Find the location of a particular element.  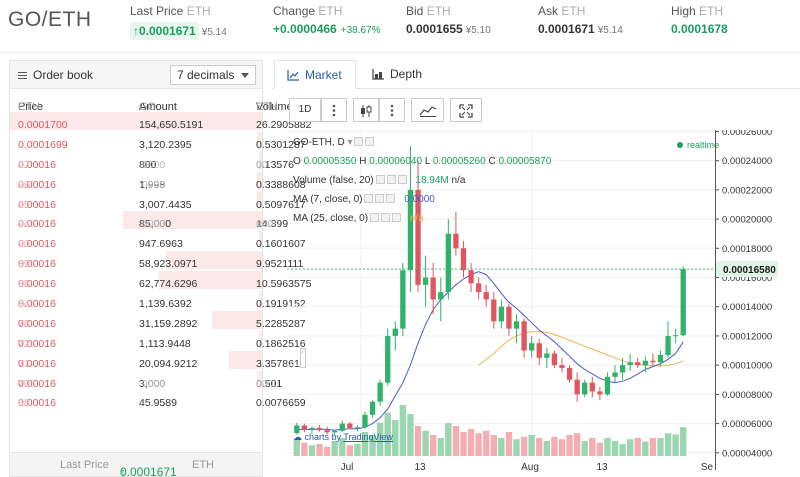

legend-symbol: GO-ETH, D is located at coordinates (319, 142).